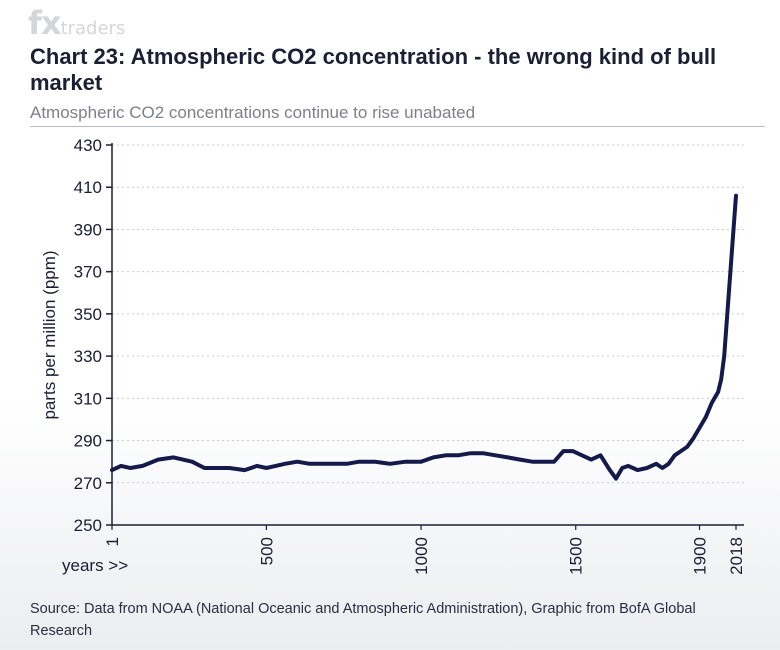 This screenshot has height=650, width=780. Describe the element at coordinates (88, 145) in the screenshot. I see `y-tick-label: 430` at that location.